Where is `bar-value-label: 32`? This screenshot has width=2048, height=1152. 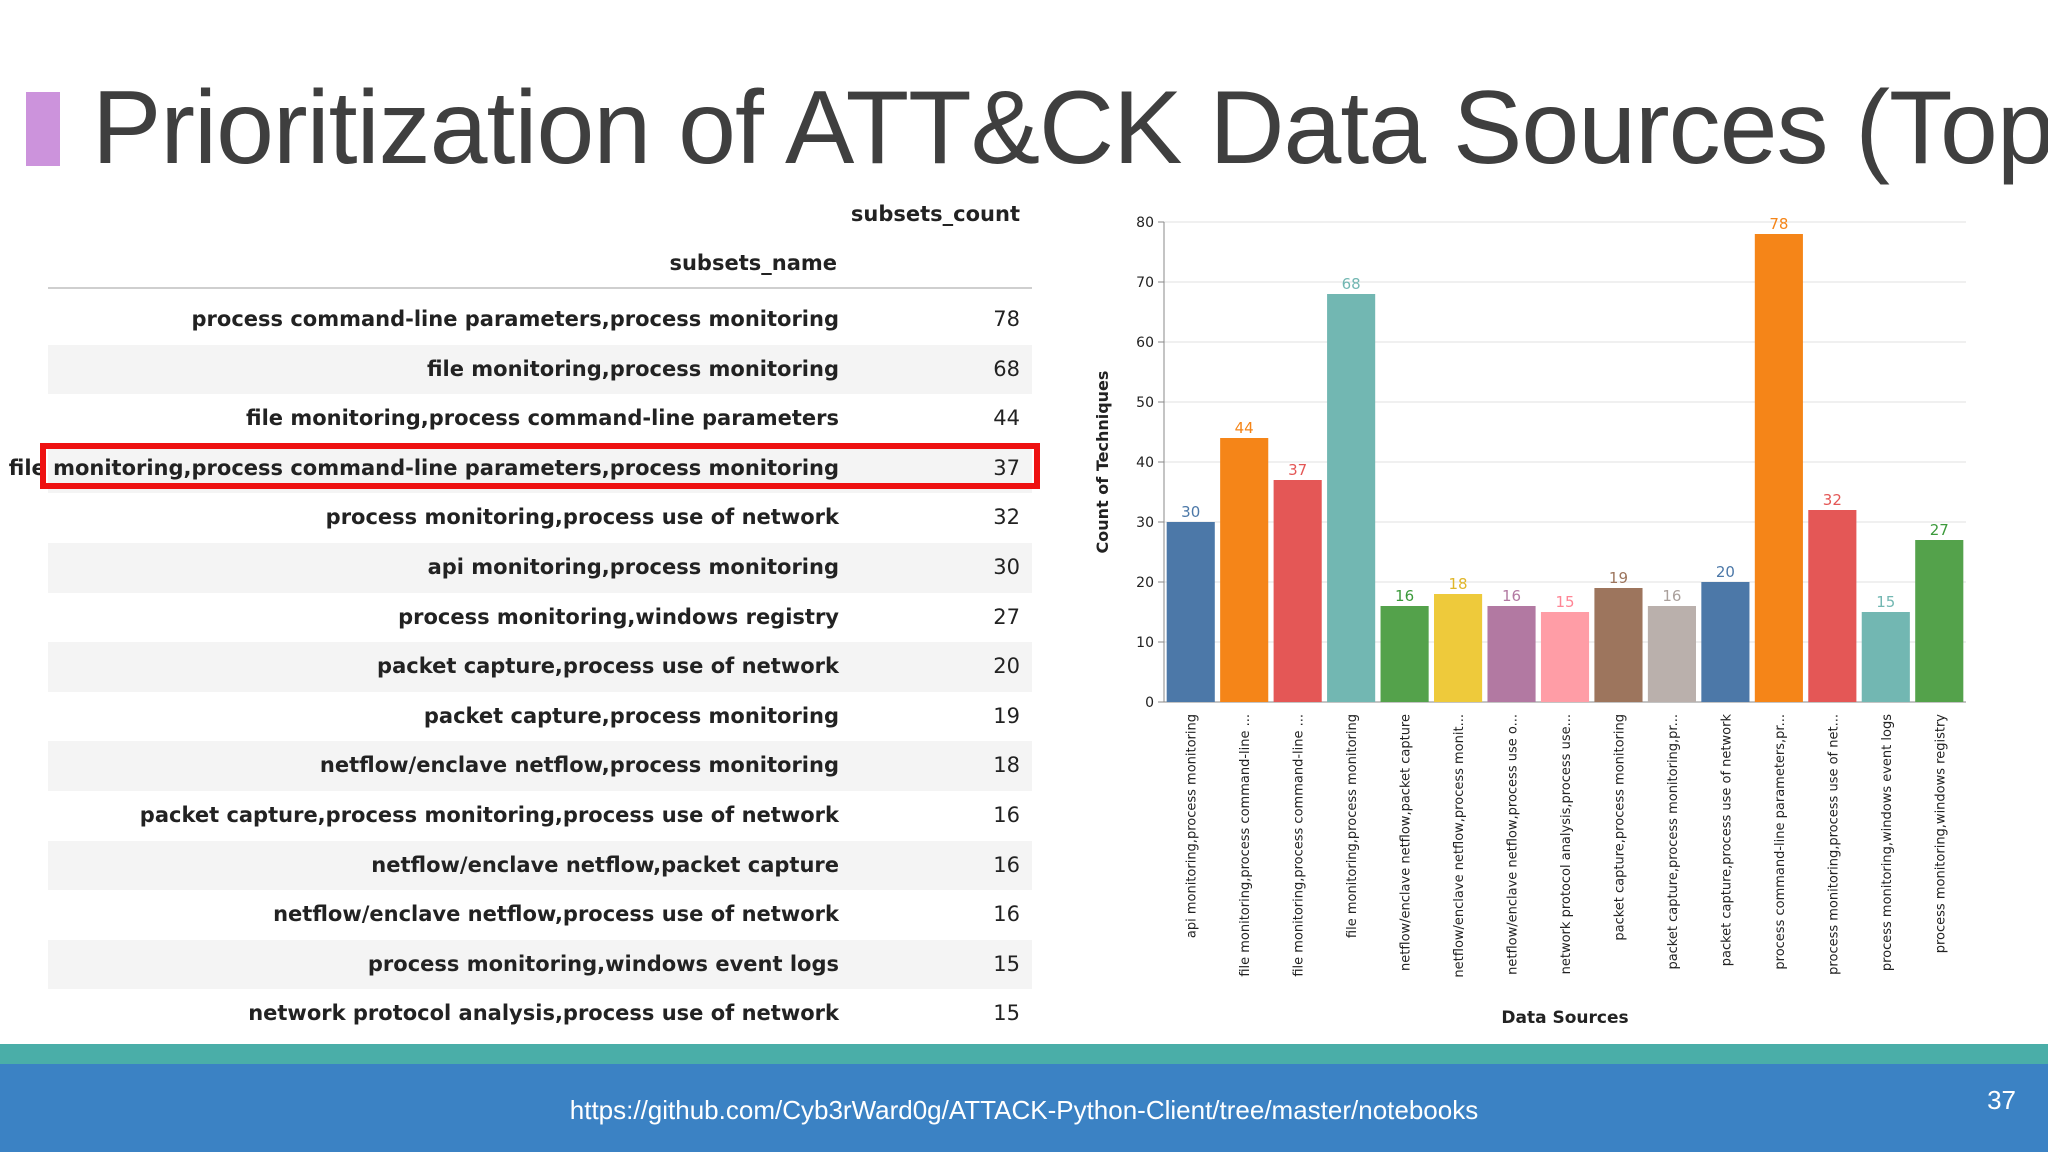 bar-value-label: 32 is located at coordinates (1832, 500).